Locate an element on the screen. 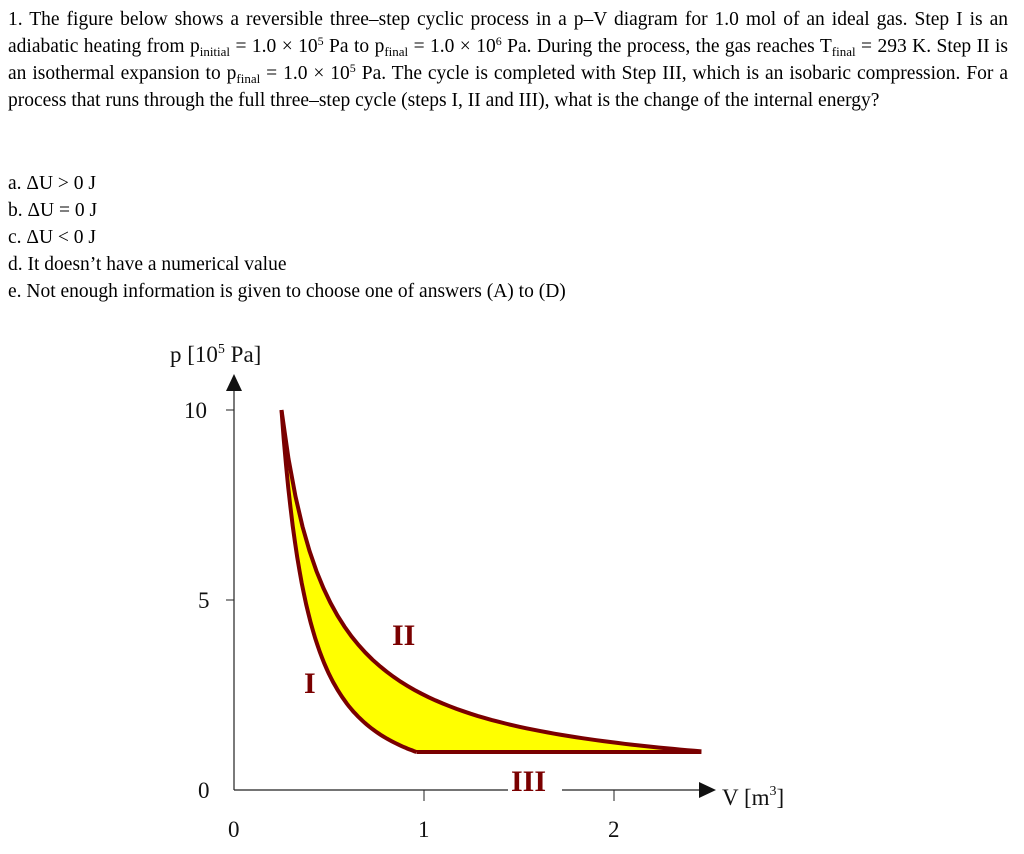 Image resolution: width=1024 pixels, height=854 pixels. y-axis-label: p [105 Pa] is located at coordinates (215, 354).